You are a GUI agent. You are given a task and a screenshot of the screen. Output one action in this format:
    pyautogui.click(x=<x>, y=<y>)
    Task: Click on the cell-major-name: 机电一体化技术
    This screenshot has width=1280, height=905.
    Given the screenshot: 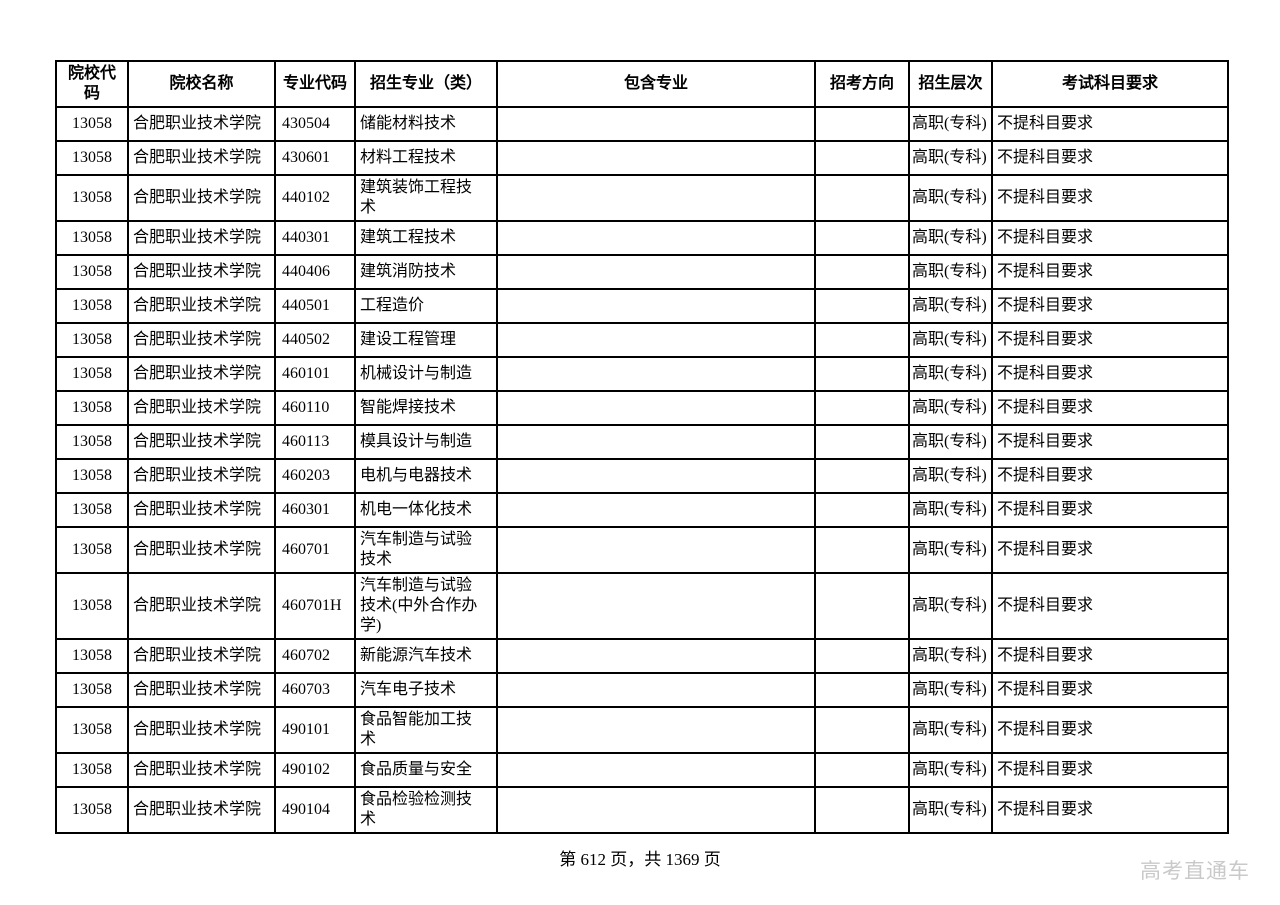 What is the action you would take?
    pyautogui.click(x=426, y=510)
    